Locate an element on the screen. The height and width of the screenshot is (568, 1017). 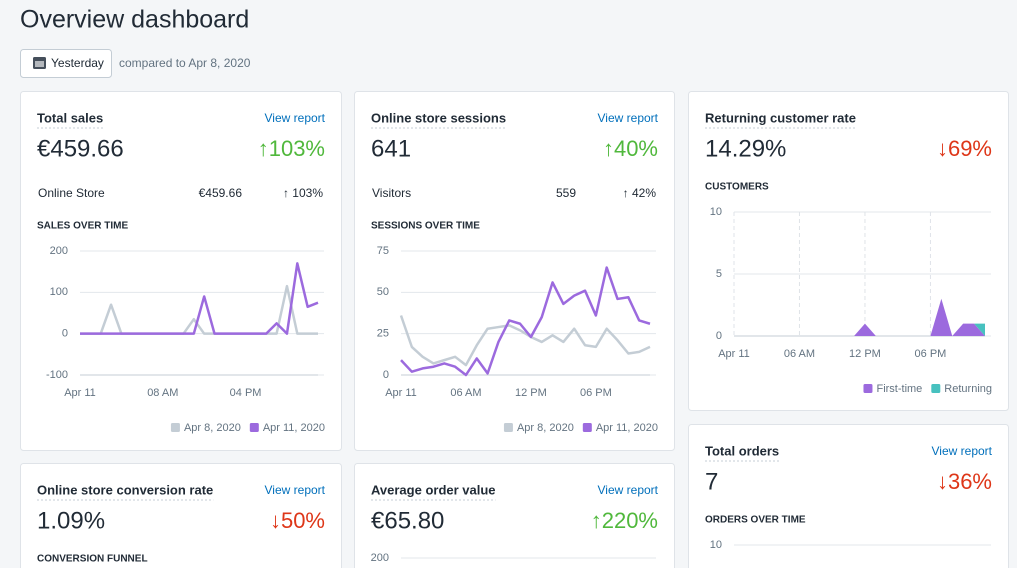
metric-change: ↓69% is located at coordinates (964, 148).